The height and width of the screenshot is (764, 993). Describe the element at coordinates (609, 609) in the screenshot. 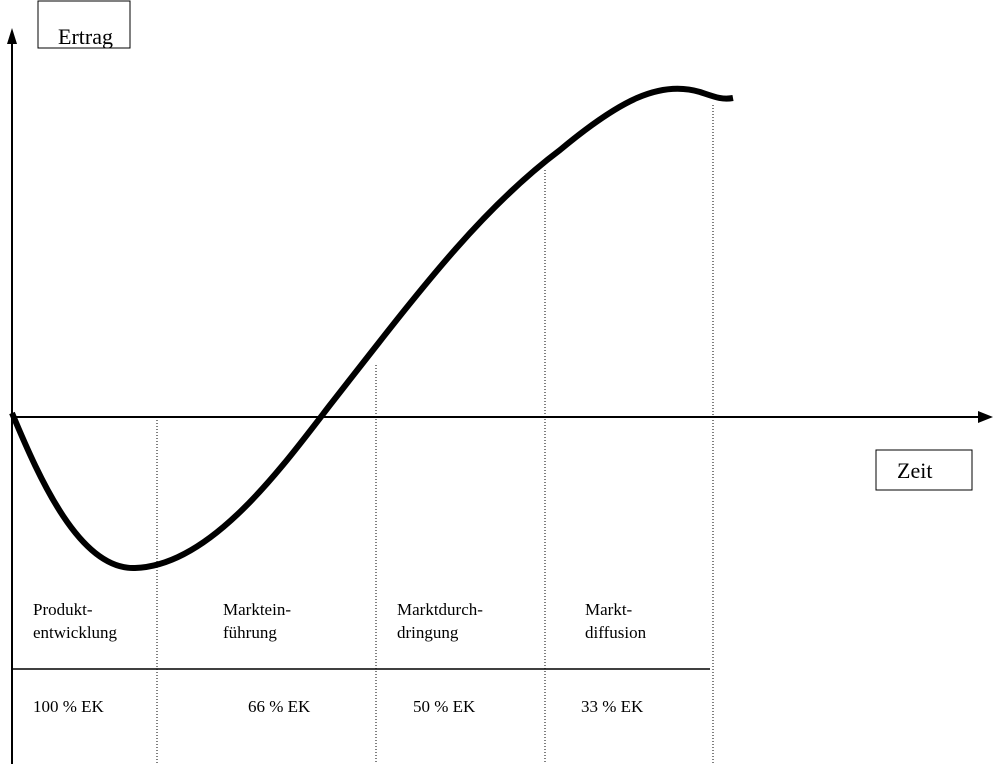

I see `phase-name: Markt-` at that location.